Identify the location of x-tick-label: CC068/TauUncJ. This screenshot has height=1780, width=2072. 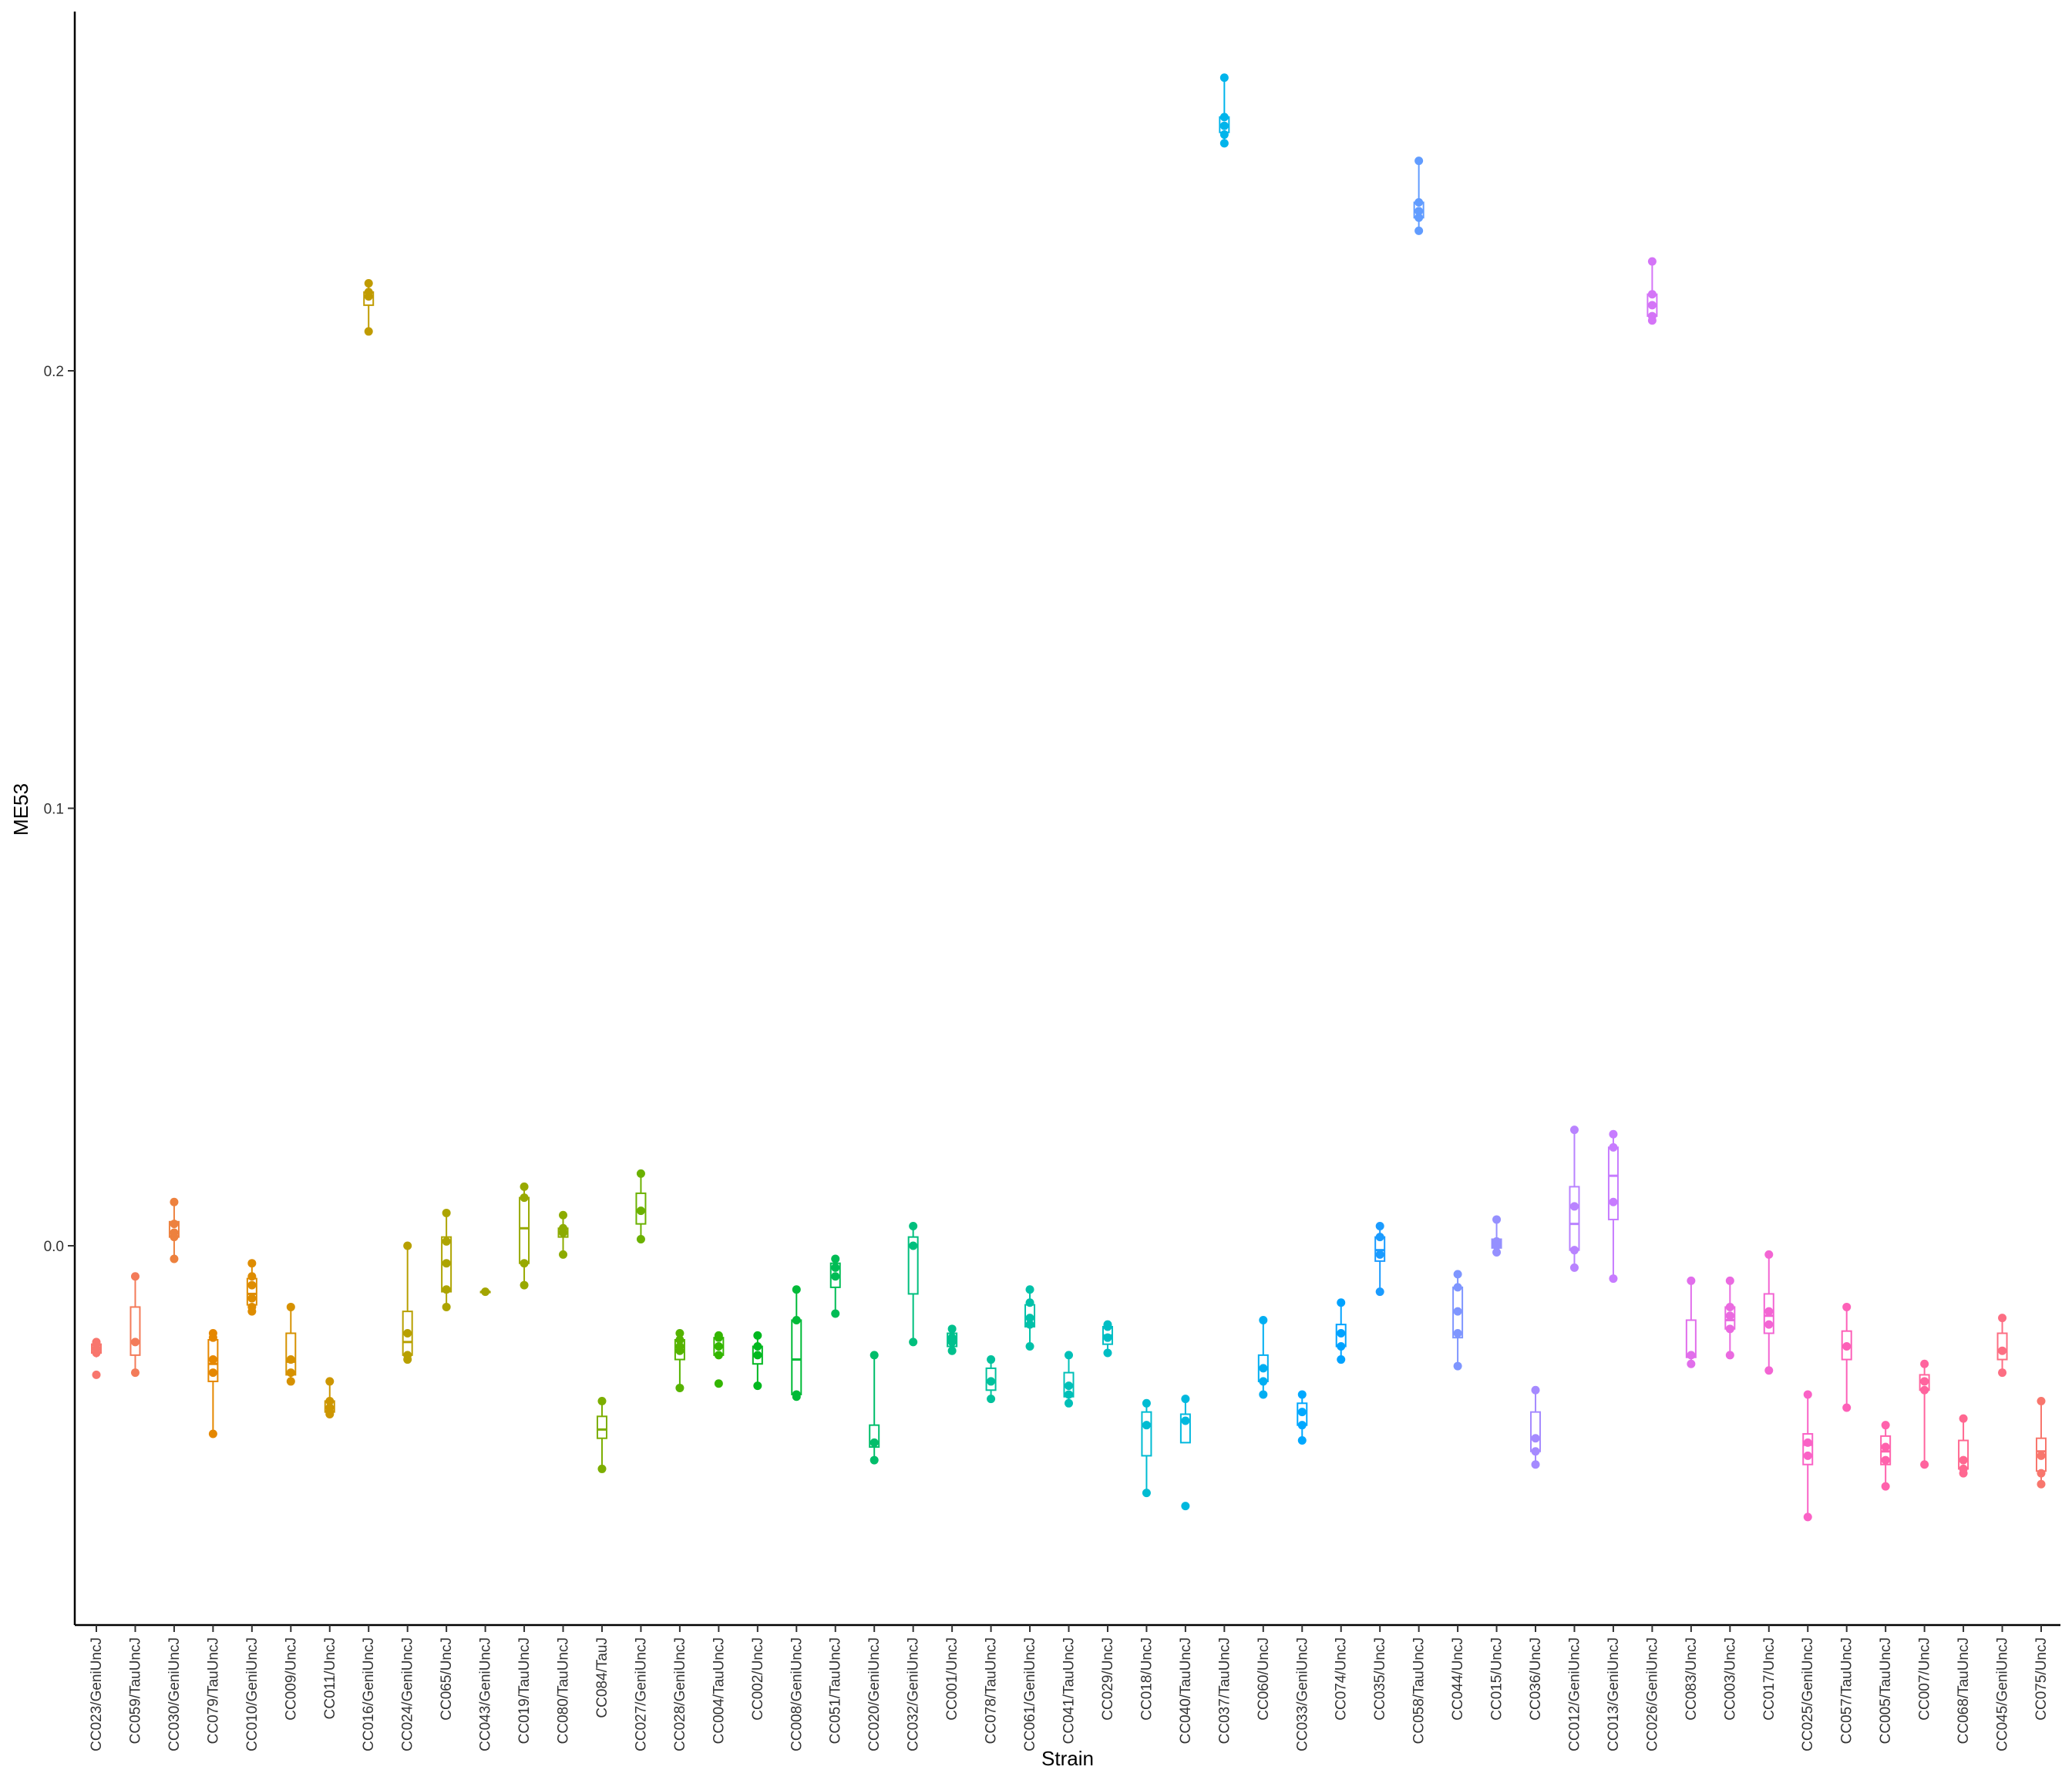
(1964, 1690).